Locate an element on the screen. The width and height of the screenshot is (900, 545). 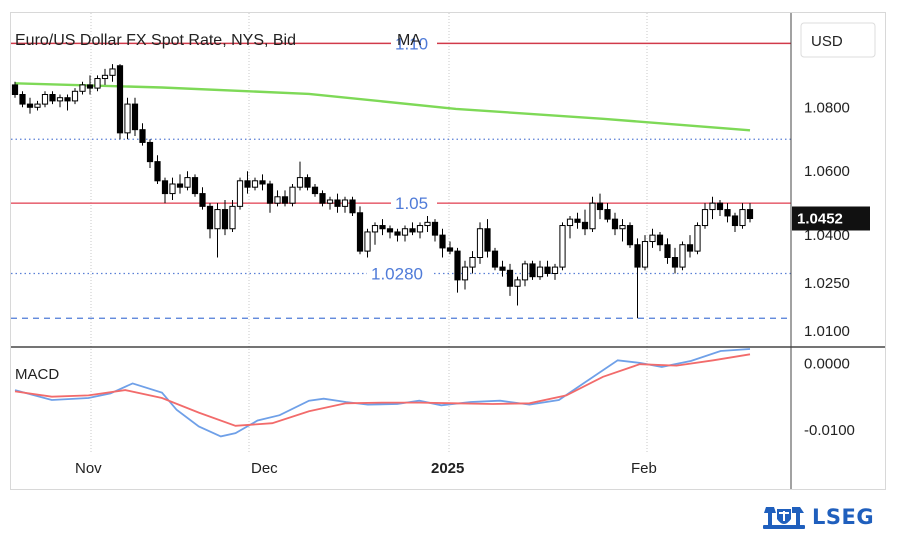
currency-label: USD is located at coordinates (827, 41).